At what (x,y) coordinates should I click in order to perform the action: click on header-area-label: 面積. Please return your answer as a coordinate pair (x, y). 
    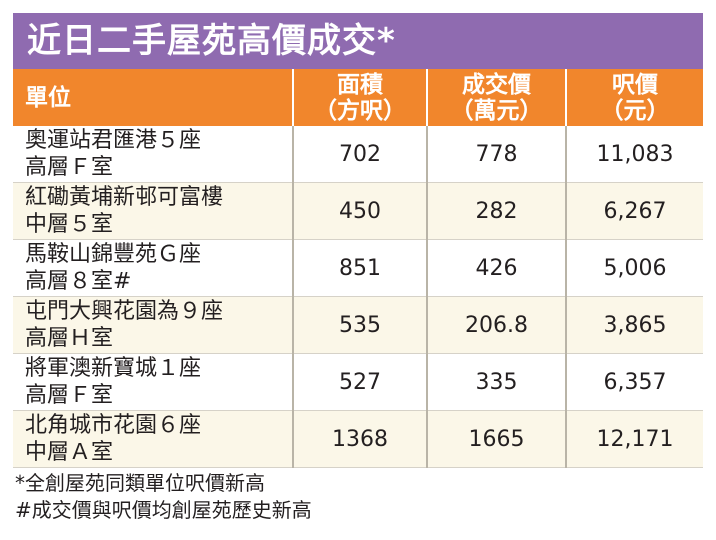
    Looking at the image, I should click on (360, 84).